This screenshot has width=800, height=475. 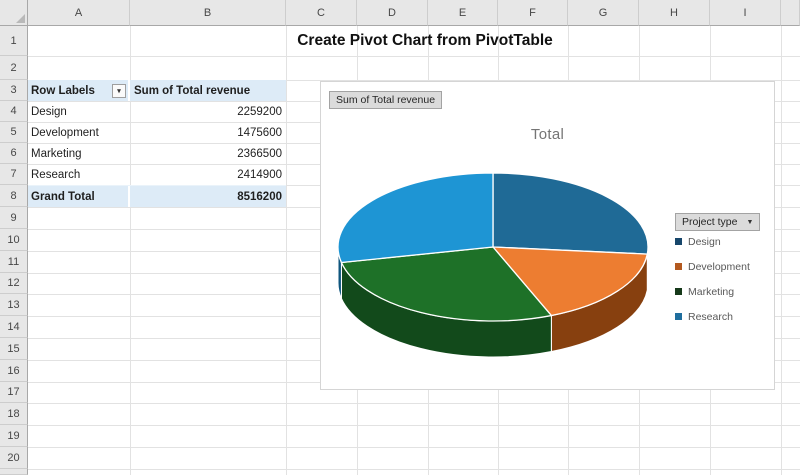 I want to click on pie-slice-research, so click(x=415, y=218).